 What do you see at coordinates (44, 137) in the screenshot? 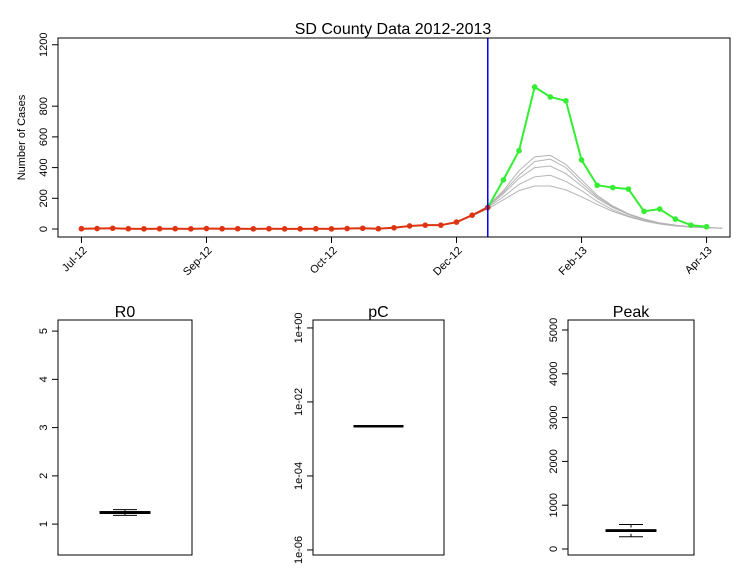
I see `y-tick-label: 600` at bounding box center [44, 137].